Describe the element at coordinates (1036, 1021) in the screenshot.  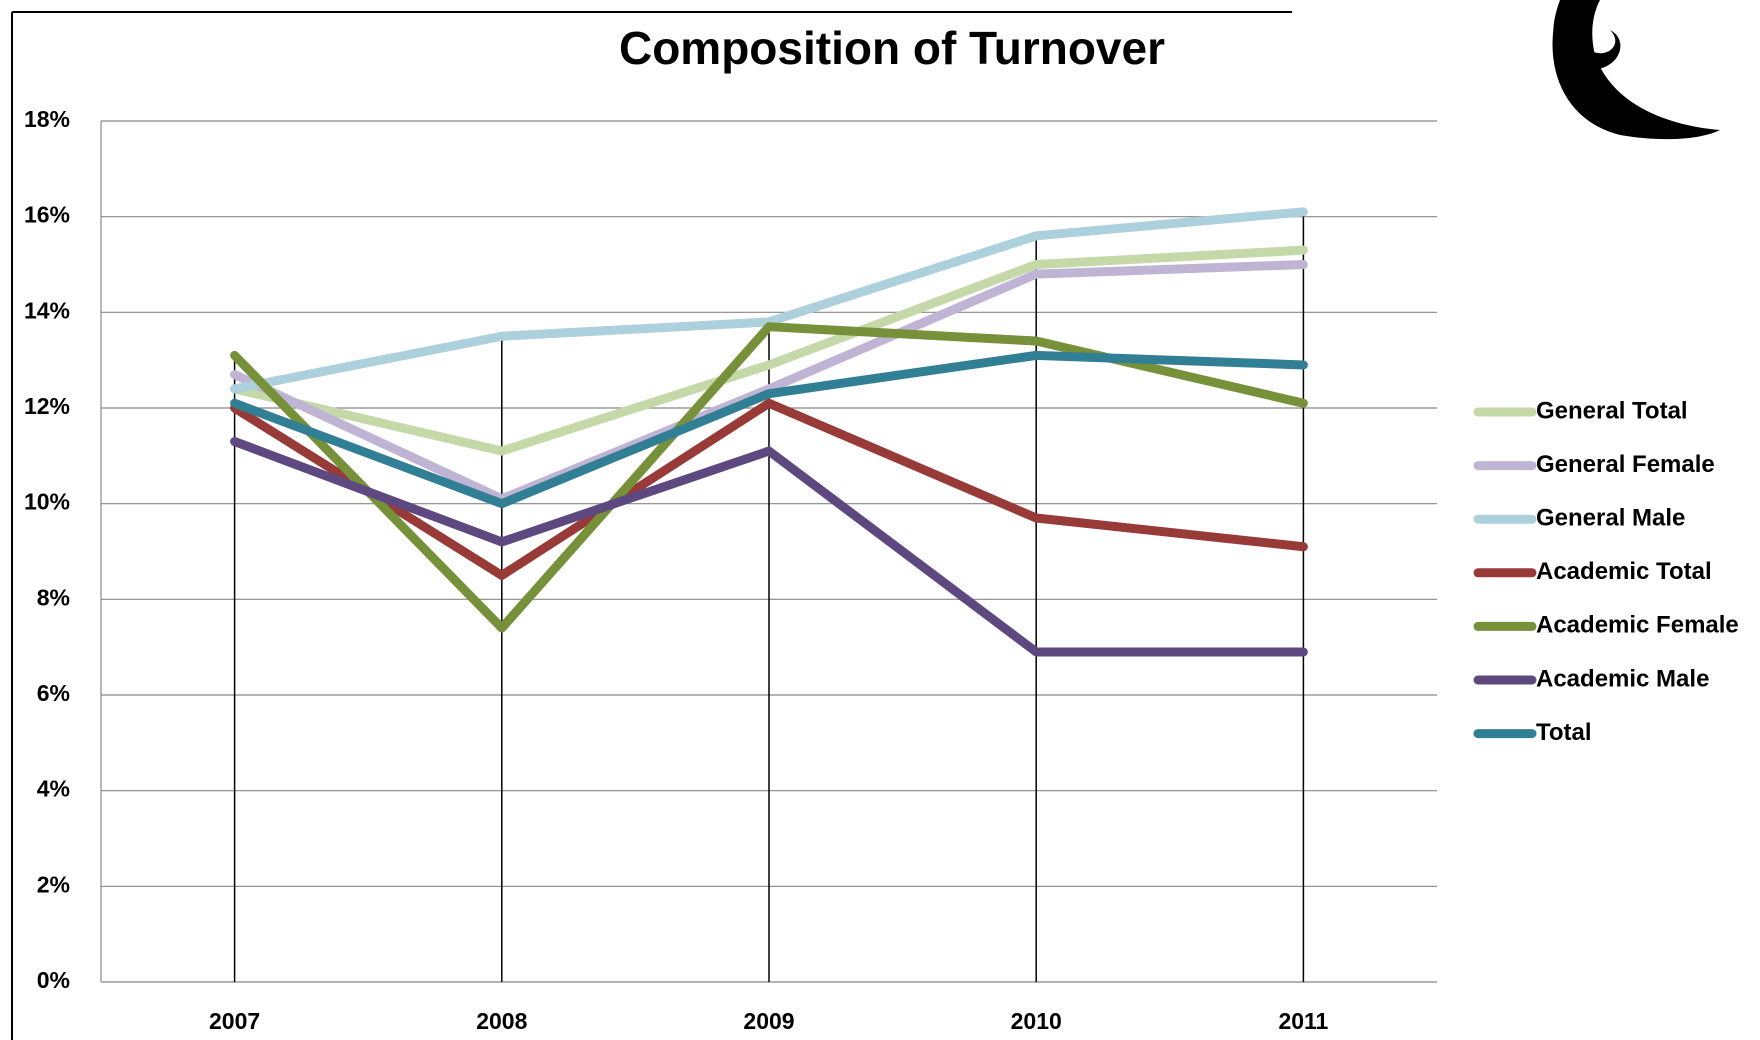
I see `x-tick-label: 2010` at that location.